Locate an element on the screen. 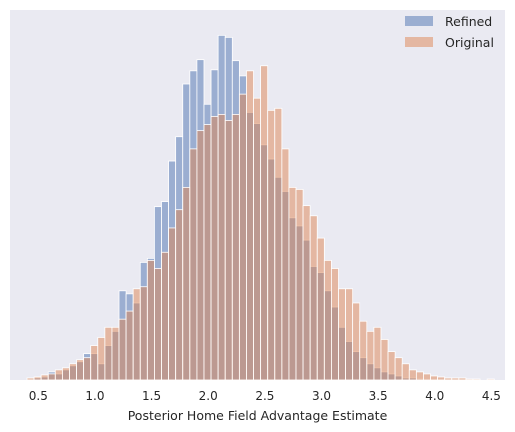 The width and height of the screenshot is (515, 432). x-tick-label: 4.5 is located at coordinates (491, 396).